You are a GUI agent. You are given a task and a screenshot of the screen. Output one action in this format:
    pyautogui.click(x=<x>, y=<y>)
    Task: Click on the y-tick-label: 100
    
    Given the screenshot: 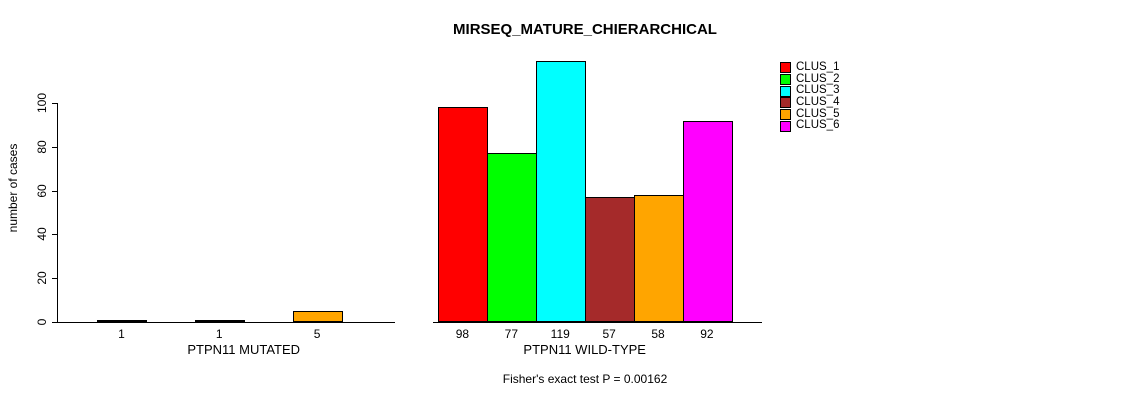 What is the action you would take?
    pyautogui.click(x=42, y=103)
    